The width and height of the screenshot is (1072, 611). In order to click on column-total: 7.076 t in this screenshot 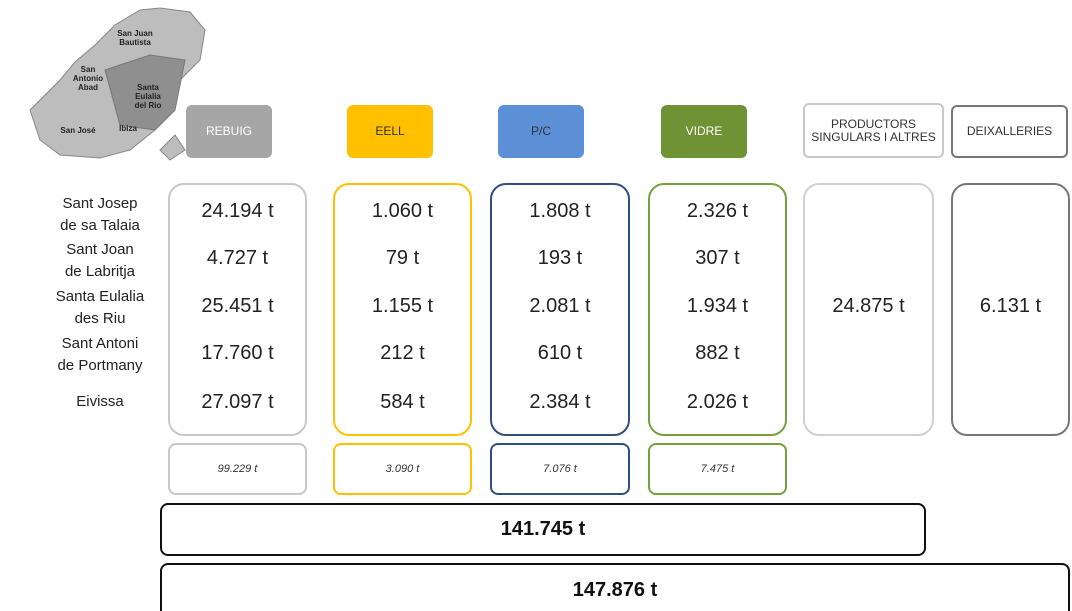, I will do `click(560, 469)`.